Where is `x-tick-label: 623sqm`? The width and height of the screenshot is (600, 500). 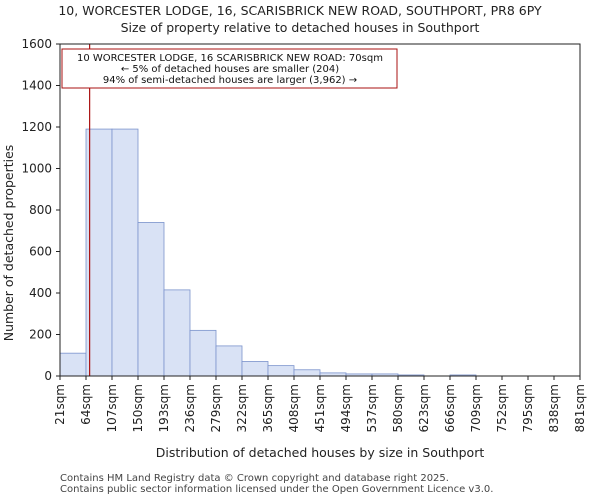 x-tick-label: 623sqm is located at coordinates (424, 408).